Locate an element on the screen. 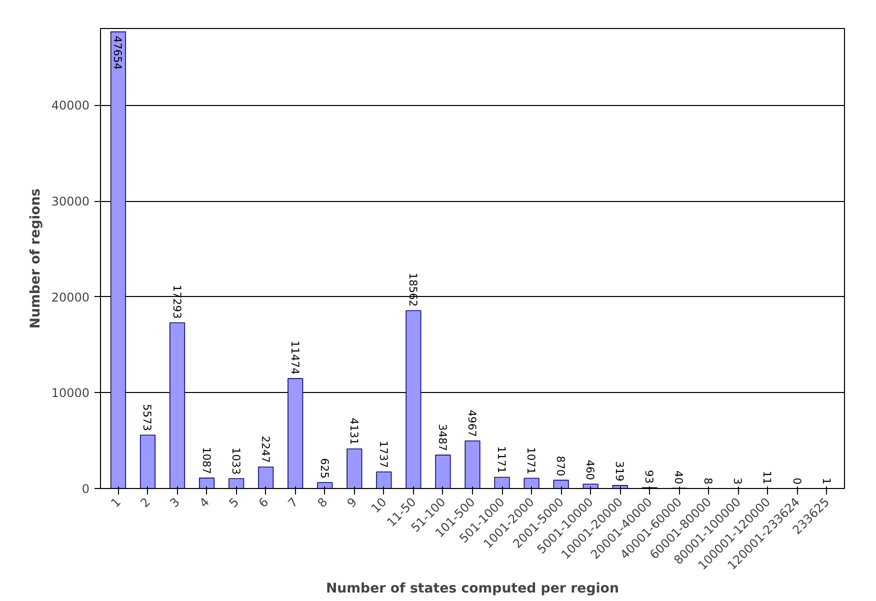 The image size is (876, 601). x-tick-label: 1 is located at coordinates (116, 502).